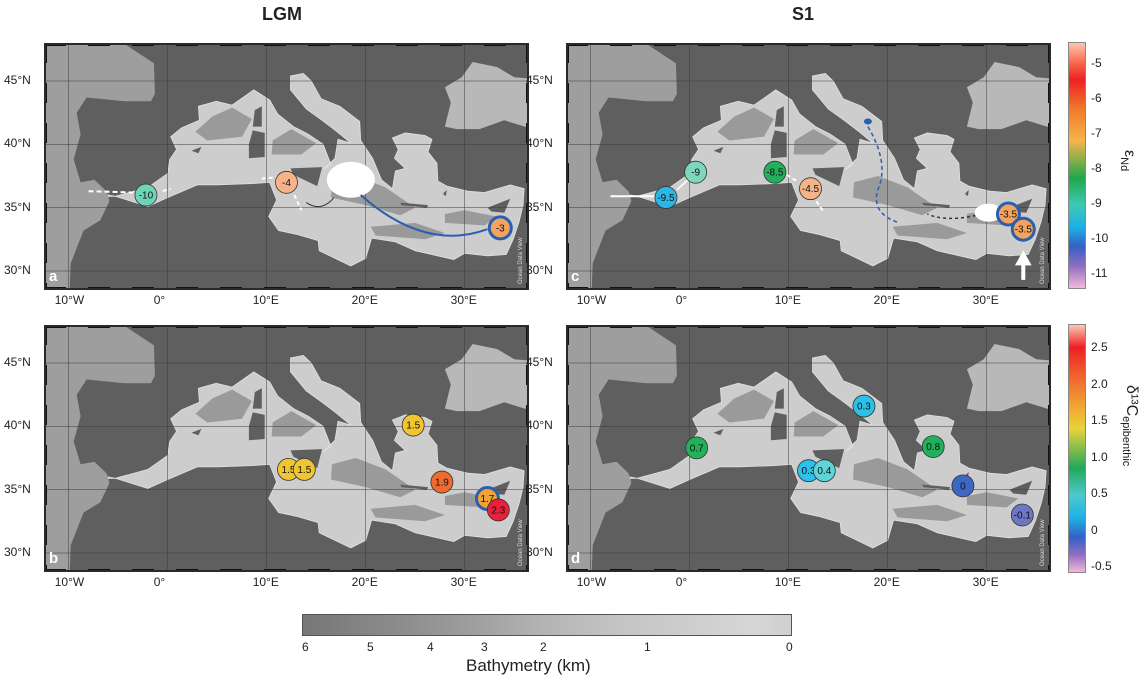  I want to click on panel-letter: c, so click(575, 276).